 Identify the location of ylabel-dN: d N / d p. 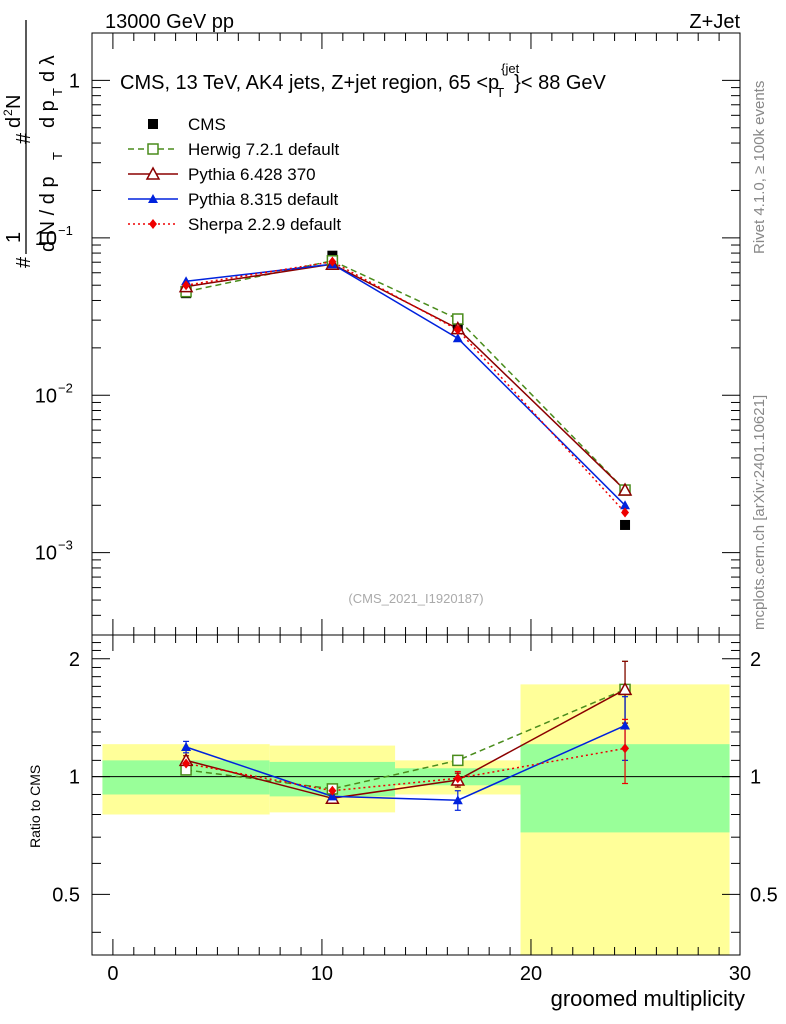
(48, 214).